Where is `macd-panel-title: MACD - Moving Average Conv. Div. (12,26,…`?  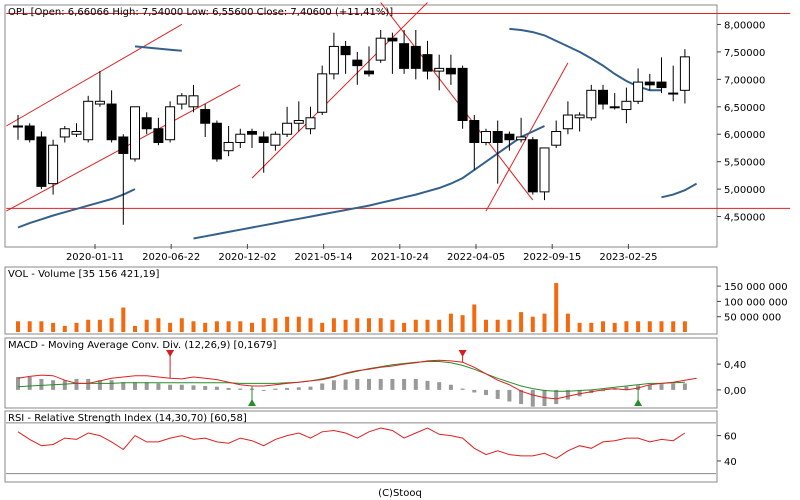
macd-panel-title: MACD - Moving Average Conv. Div. (12,26,… is located at coordinates (142, 345).